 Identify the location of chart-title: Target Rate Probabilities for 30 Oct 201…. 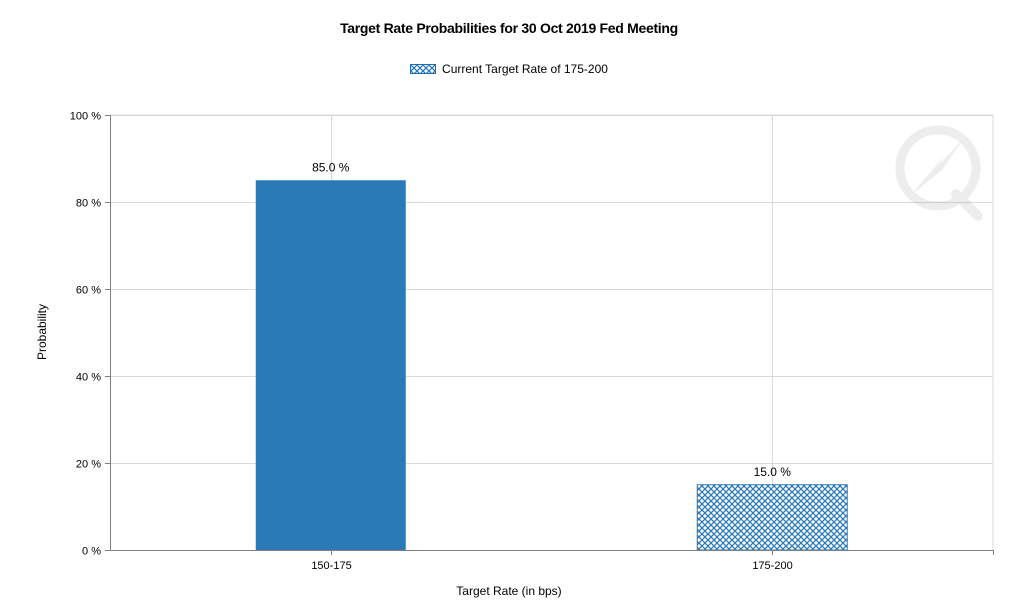
(509, 28).